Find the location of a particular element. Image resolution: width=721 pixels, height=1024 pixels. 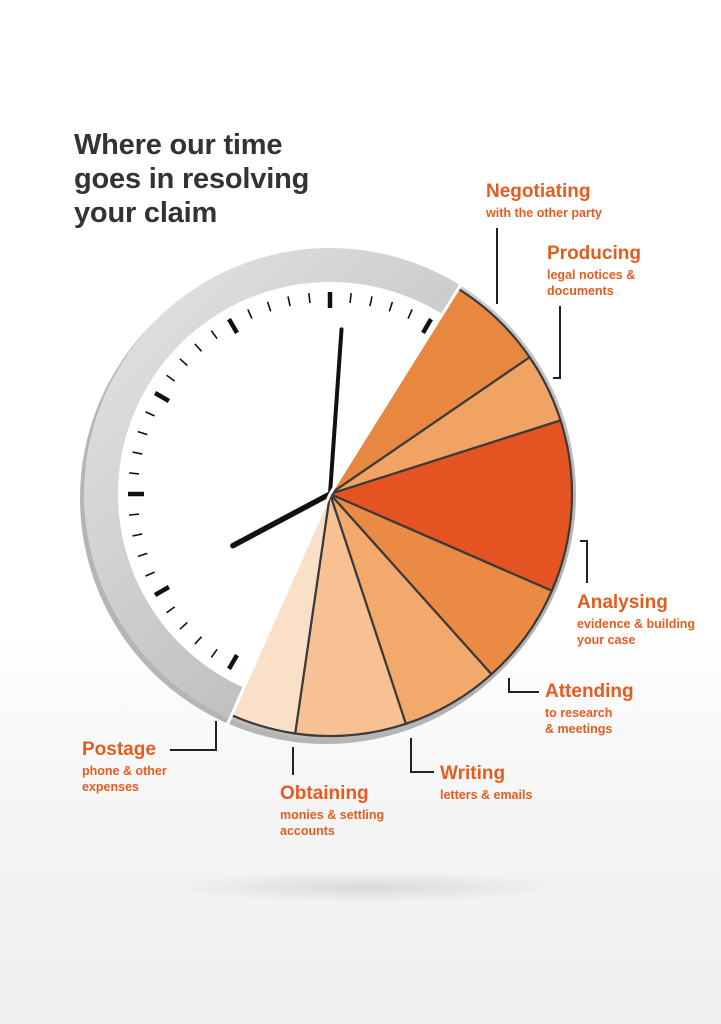

pie-slice-attending is located at coordinates (440, 584).